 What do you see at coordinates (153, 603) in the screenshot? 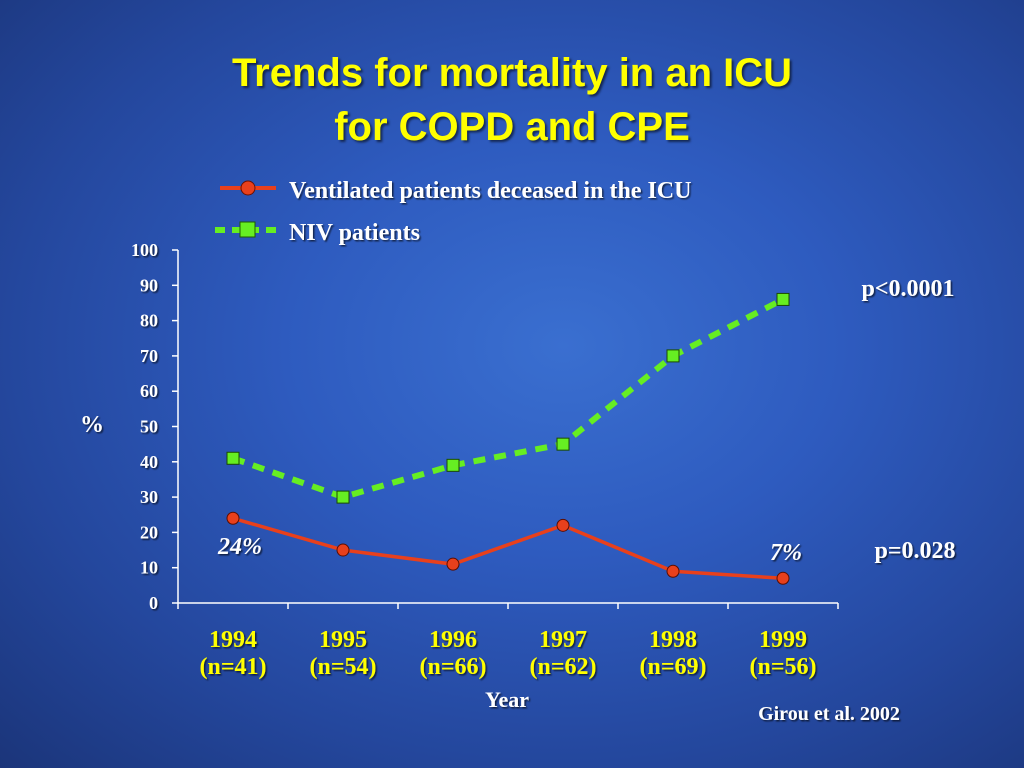
I see `y-tick-label: 0` at bounding box center [153, 603].